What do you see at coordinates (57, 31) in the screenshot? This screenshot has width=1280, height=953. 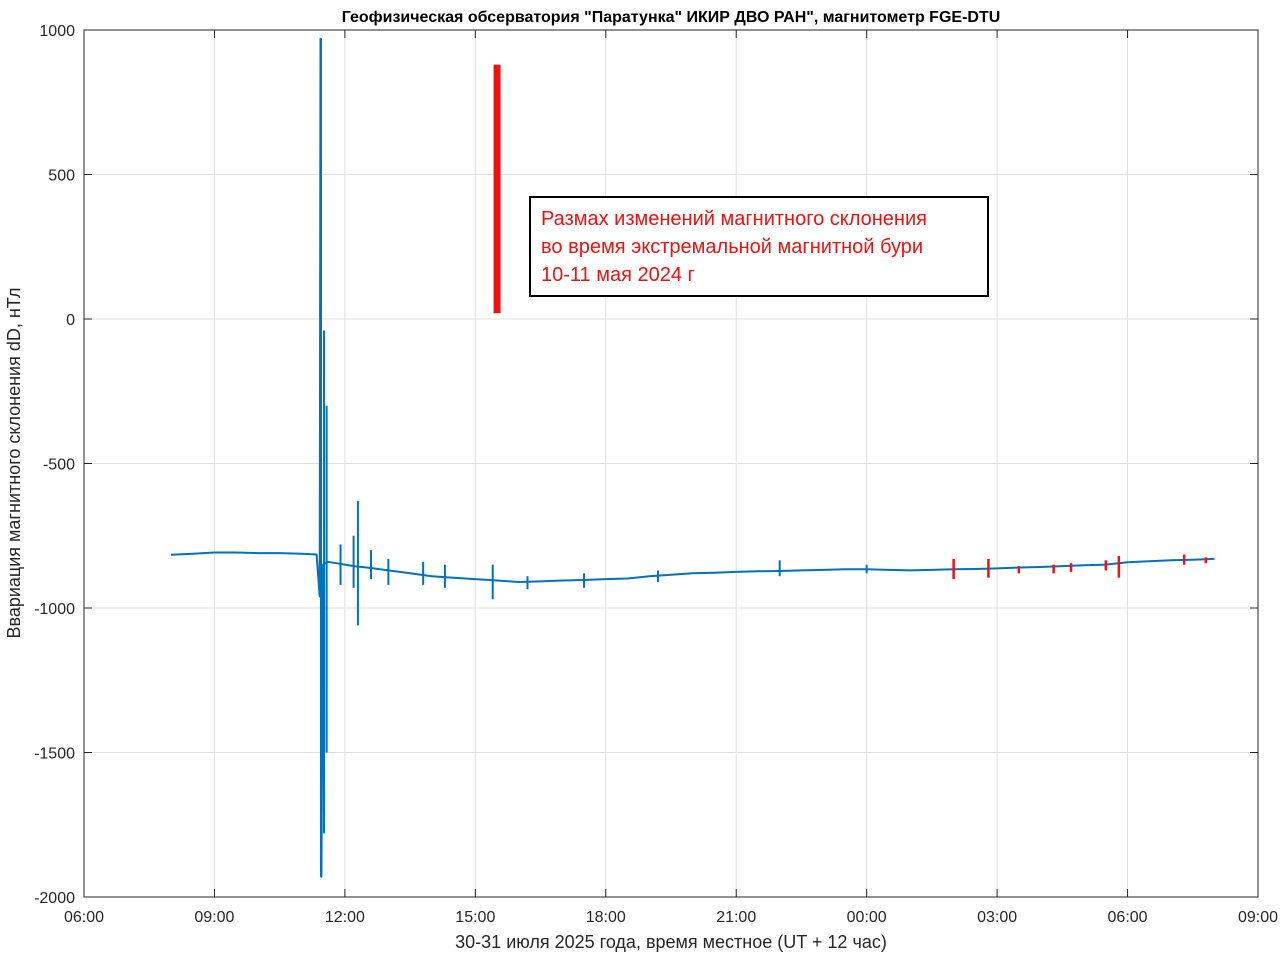 I see `y-tick-label: 1000` at bounding box center [57, 31].